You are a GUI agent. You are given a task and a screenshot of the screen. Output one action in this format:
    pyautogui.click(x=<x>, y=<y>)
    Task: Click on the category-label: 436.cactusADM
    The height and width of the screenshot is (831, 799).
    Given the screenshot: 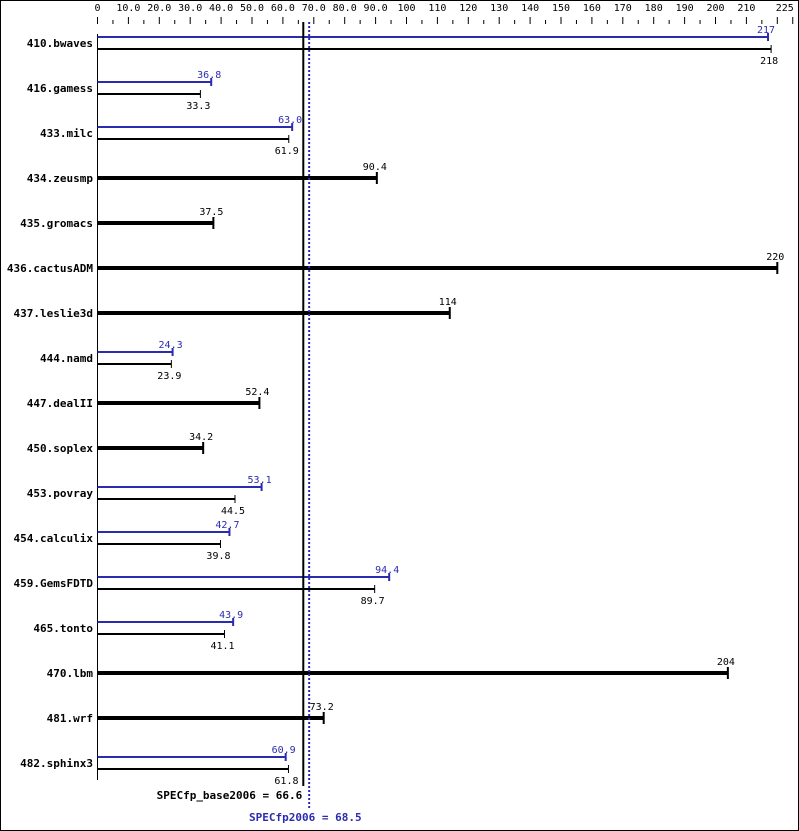 What is the action you would take?
    pyautogui.click(x=50, y=268)
    